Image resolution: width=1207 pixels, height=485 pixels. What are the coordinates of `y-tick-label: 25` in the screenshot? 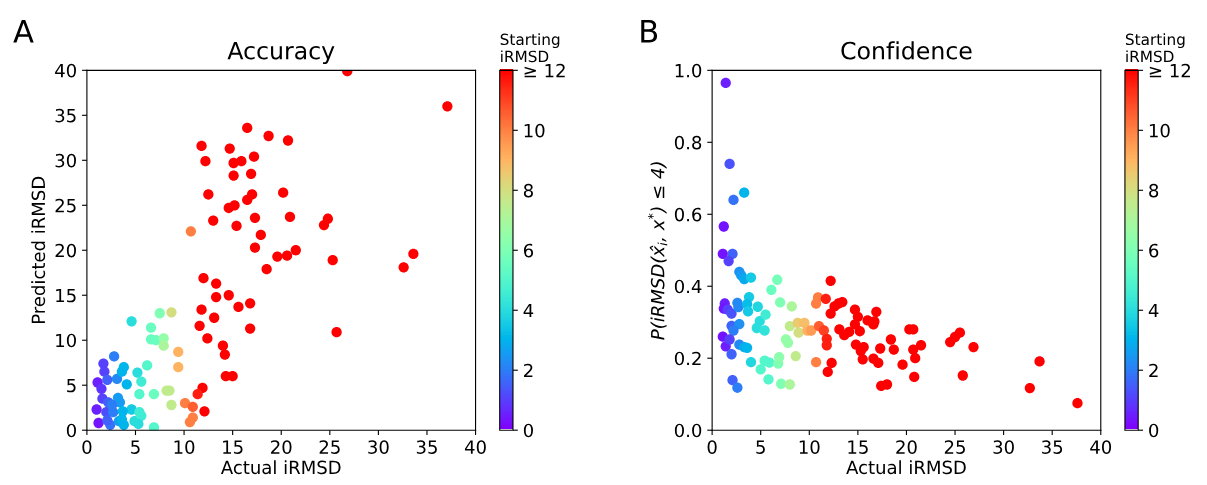 It's located at (65, 205).